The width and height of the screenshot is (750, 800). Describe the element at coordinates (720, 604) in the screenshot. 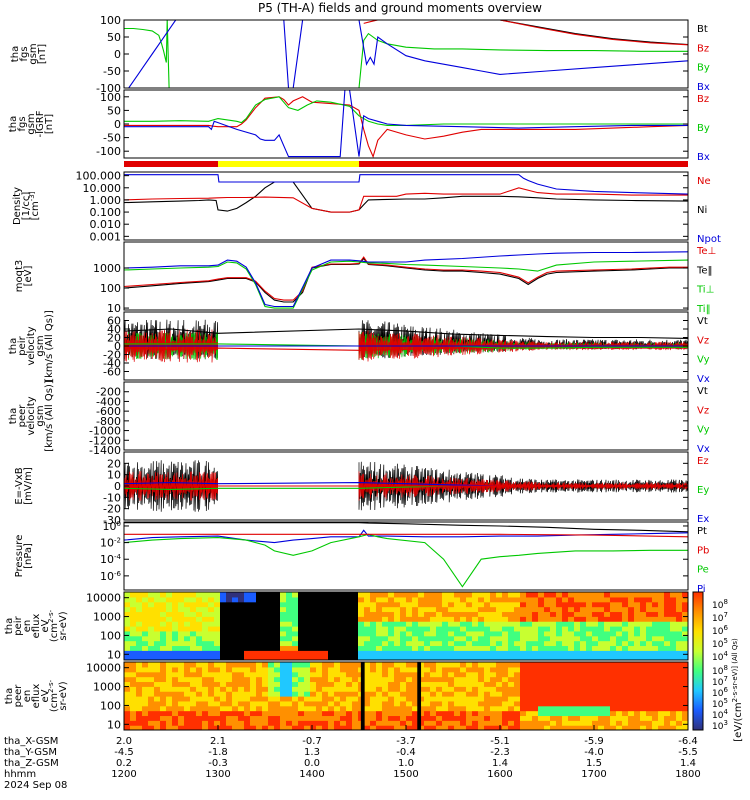

I see `colorbar-tick-label: 108` at that location.